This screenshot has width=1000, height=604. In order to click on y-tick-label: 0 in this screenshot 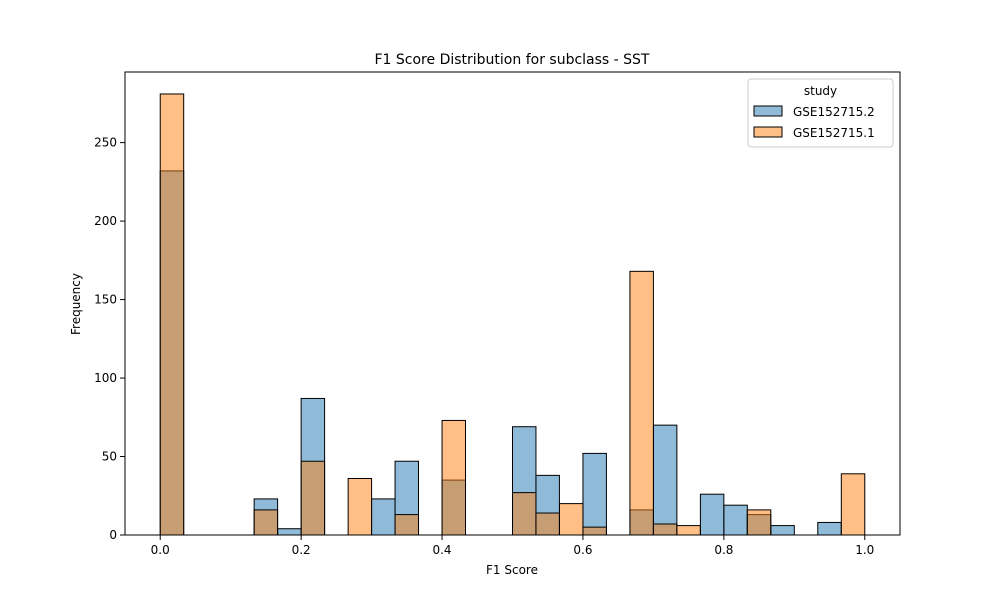, I will do `click(113, 535)`.